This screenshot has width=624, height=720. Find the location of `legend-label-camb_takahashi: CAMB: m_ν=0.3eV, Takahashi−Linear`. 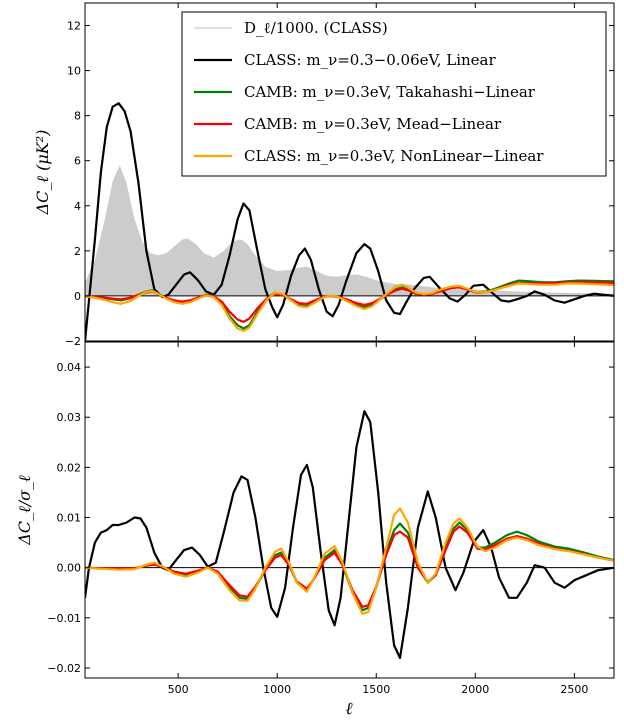

legend-label-camb_takahashi: CAMB: m_ν=0.3eV, Takahashi−Linear is located at coordinates (390, 92).